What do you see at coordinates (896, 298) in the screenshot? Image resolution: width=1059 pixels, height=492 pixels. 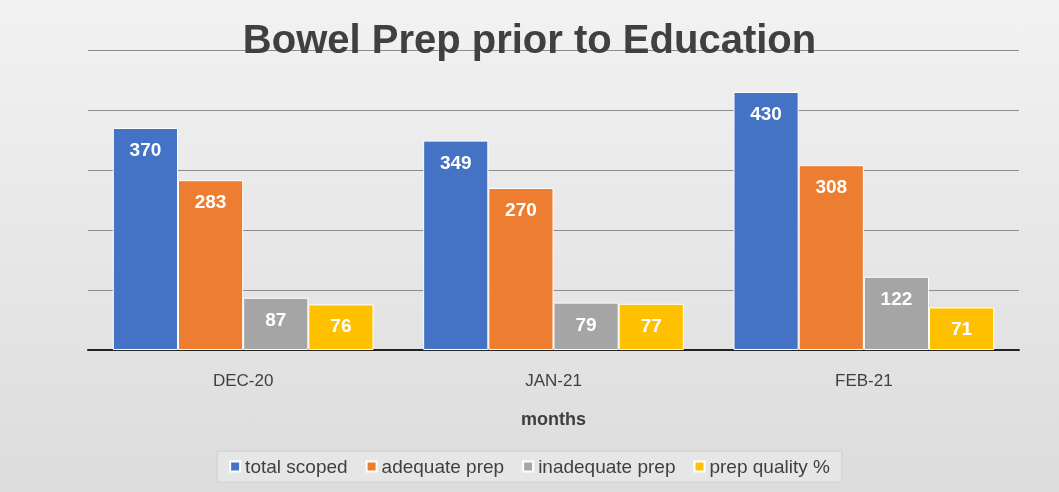 I see `data-label: 122` at bounding box center [896, 298].